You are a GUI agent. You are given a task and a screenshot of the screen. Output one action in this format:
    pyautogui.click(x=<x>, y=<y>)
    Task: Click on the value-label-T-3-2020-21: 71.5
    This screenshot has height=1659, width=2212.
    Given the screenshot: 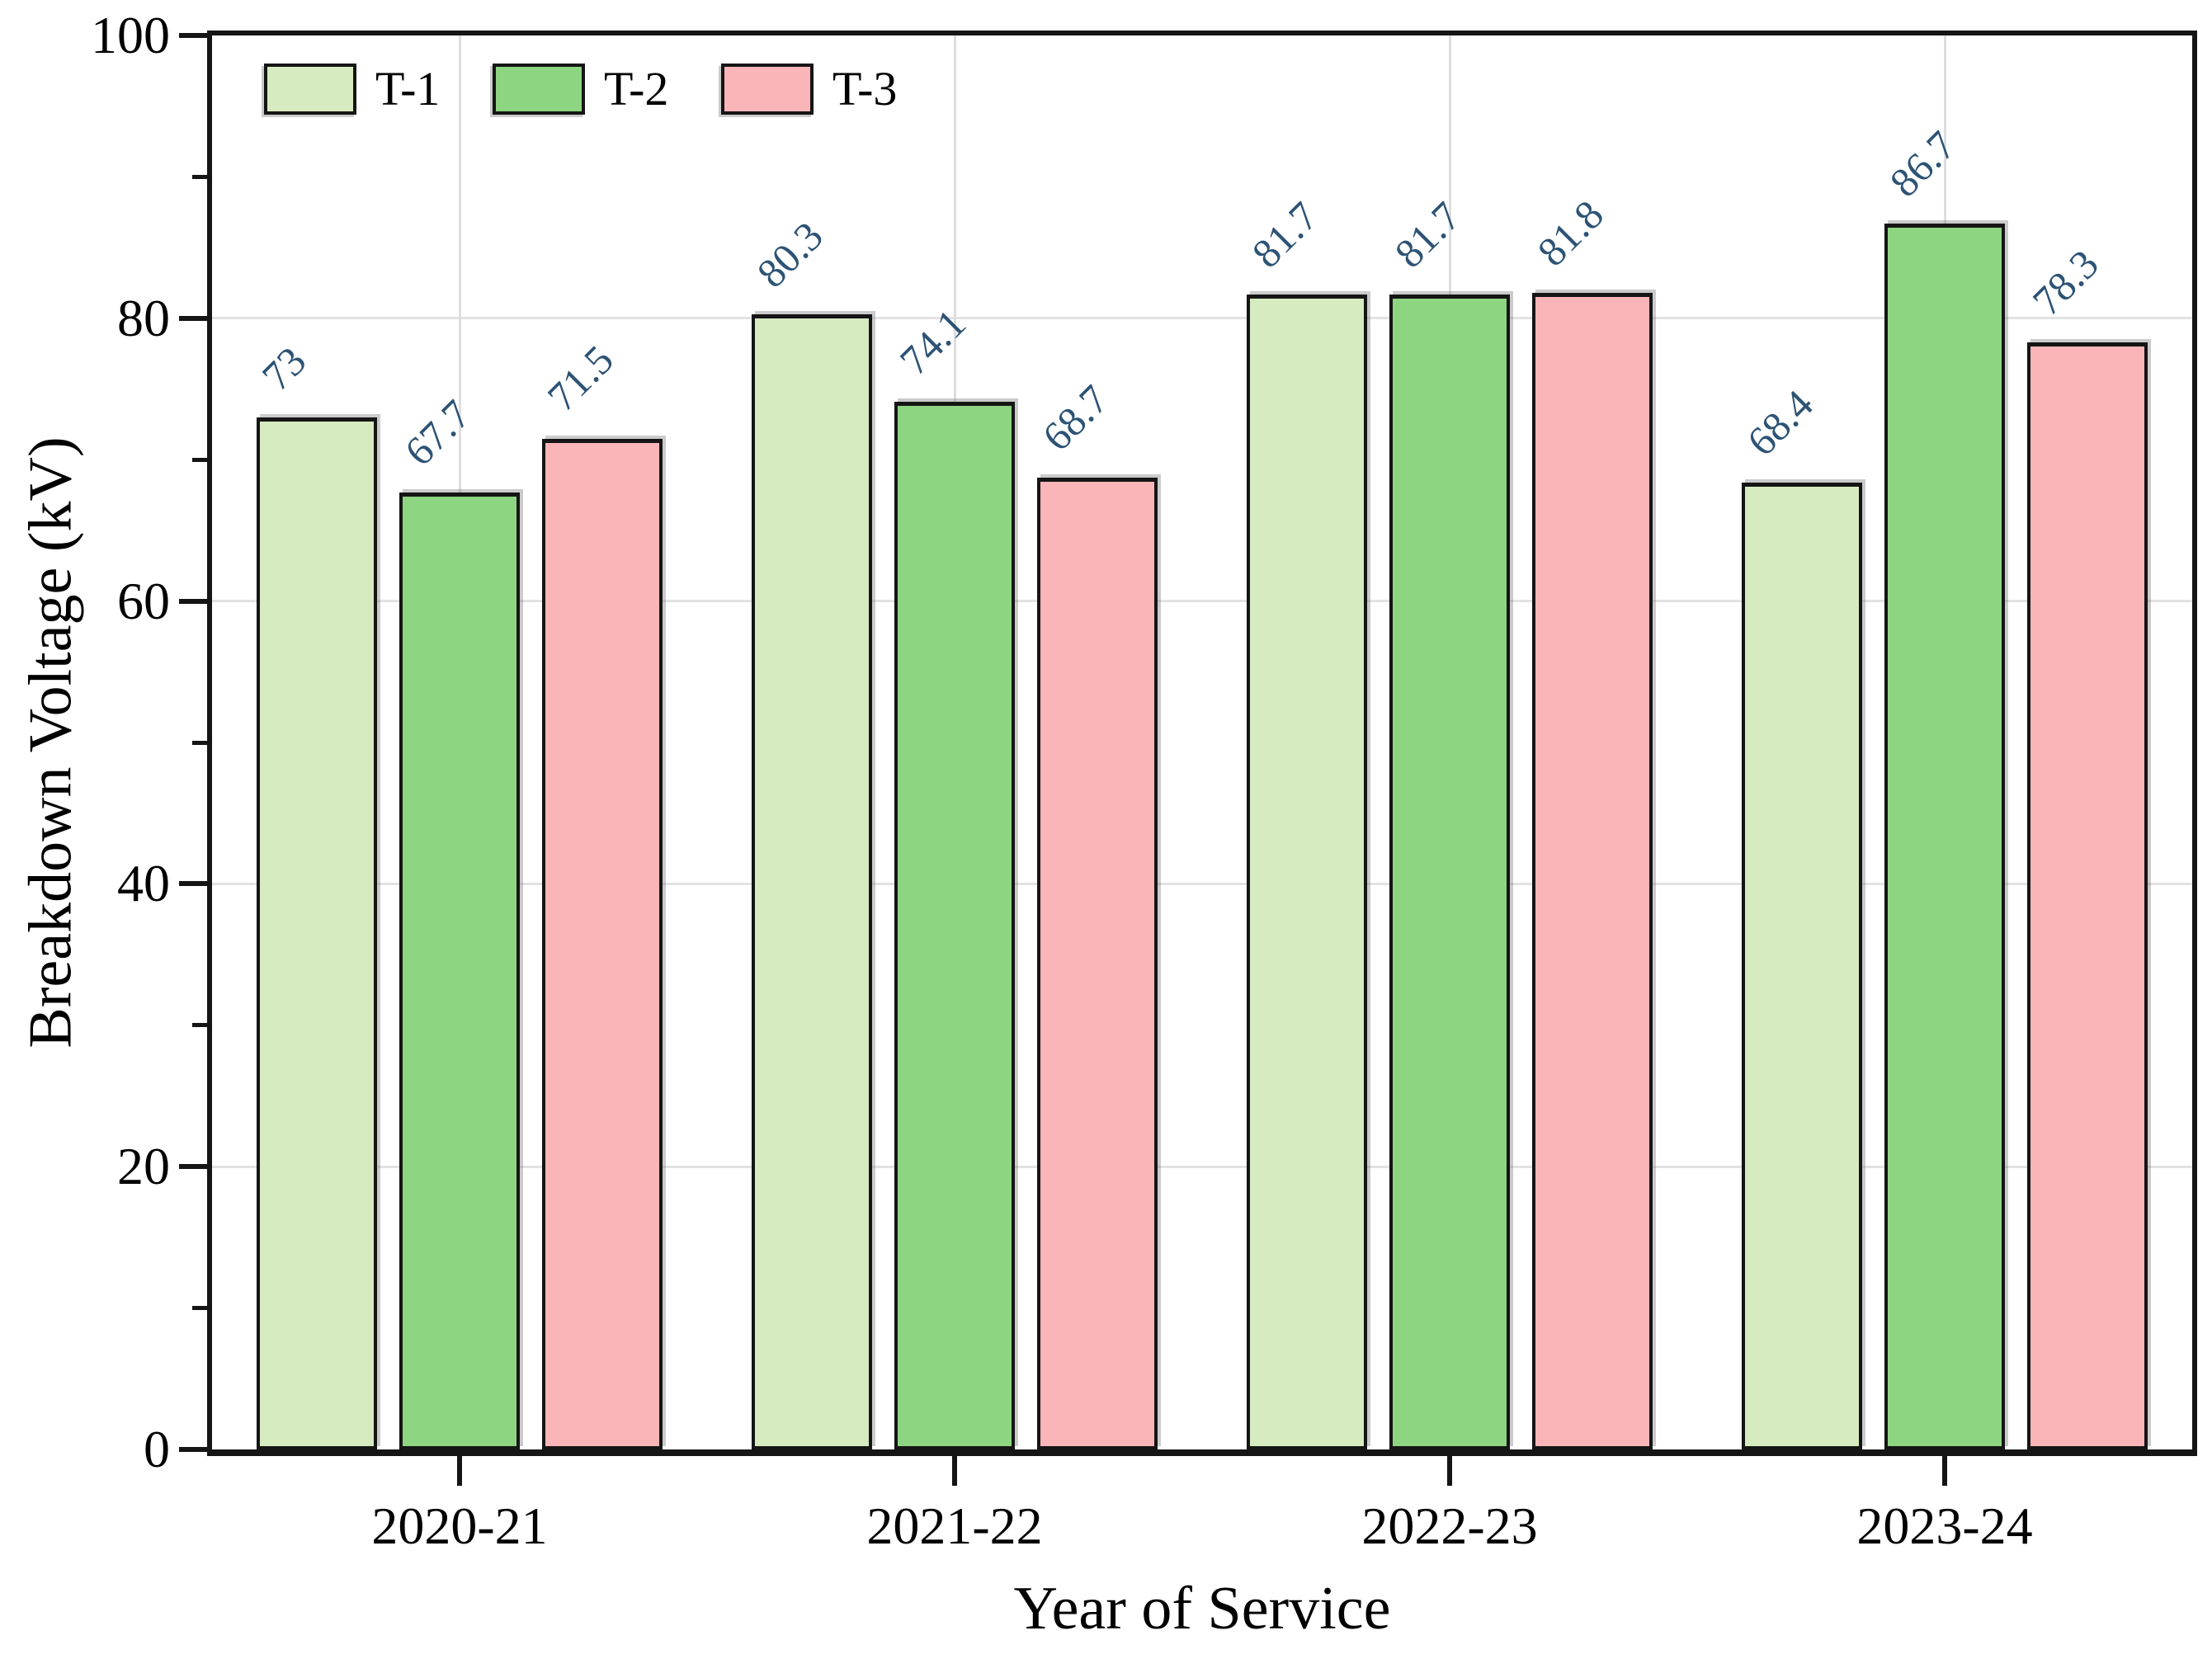 What is the action you would take?
    pyautogui.click(x=580, y=379)
    